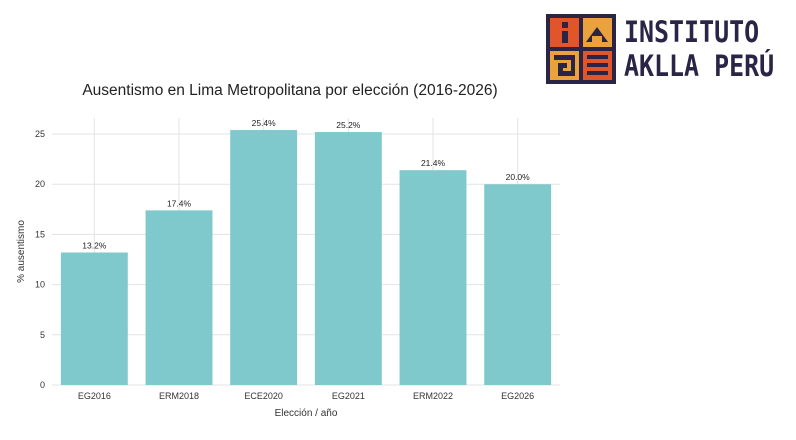 Image resolution: width=796 pixels, height=440 pixels. Describe the element at coordinates (40, 285) in the screenshot. I see `y-tick-label: 10` at that location.